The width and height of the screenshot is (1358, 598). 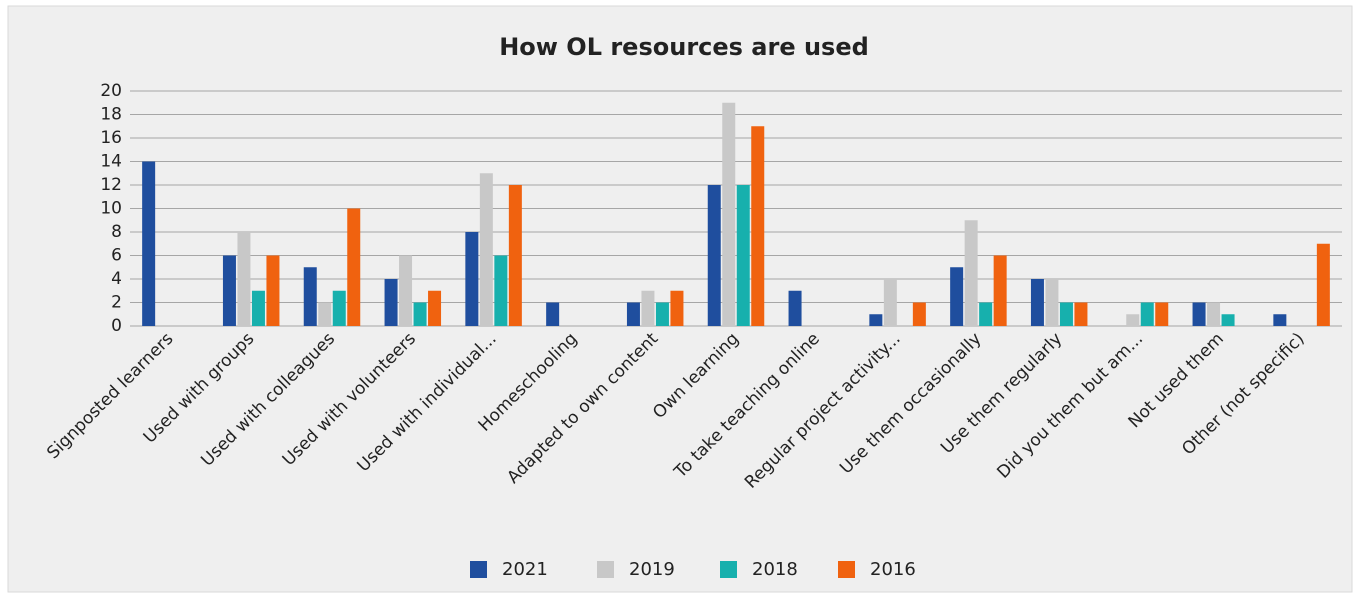 What do you see at coordinates (775, 569) in the screenshot?
I see `legend-label: 2018` at bounding box center [775, 569].